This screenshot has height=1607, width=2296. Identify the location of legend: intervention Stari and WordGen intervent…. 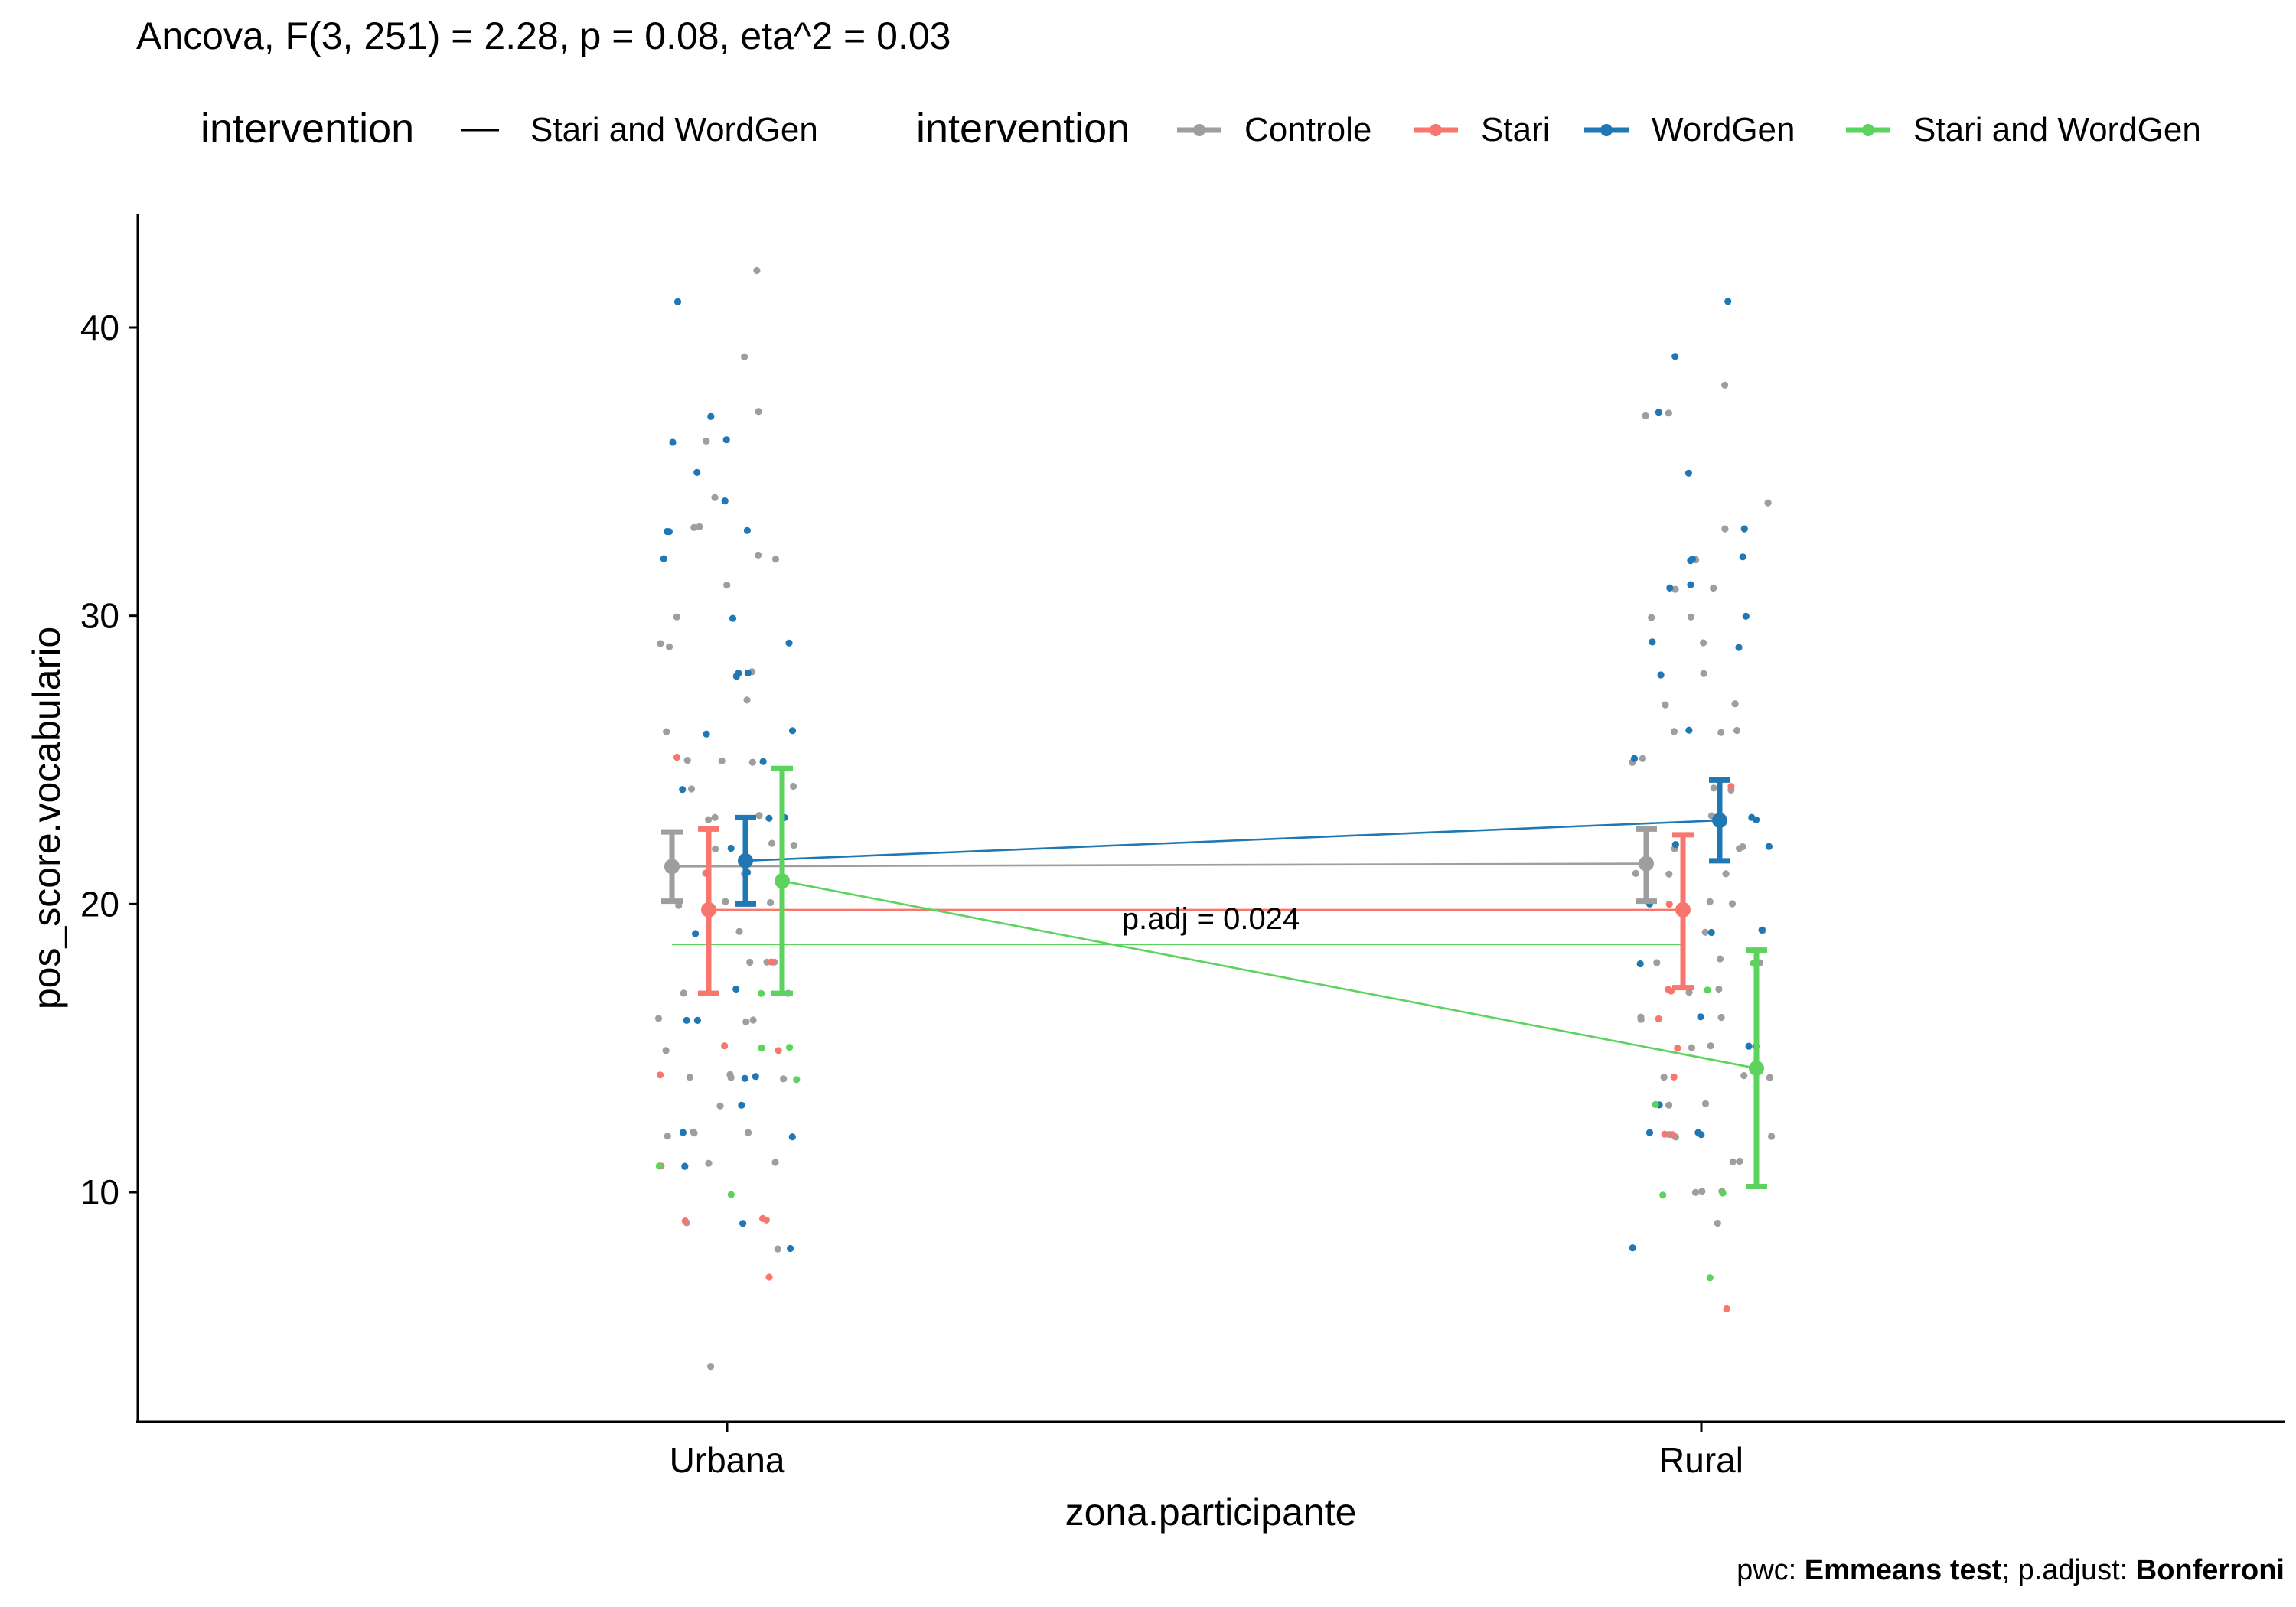
(1201, 129).